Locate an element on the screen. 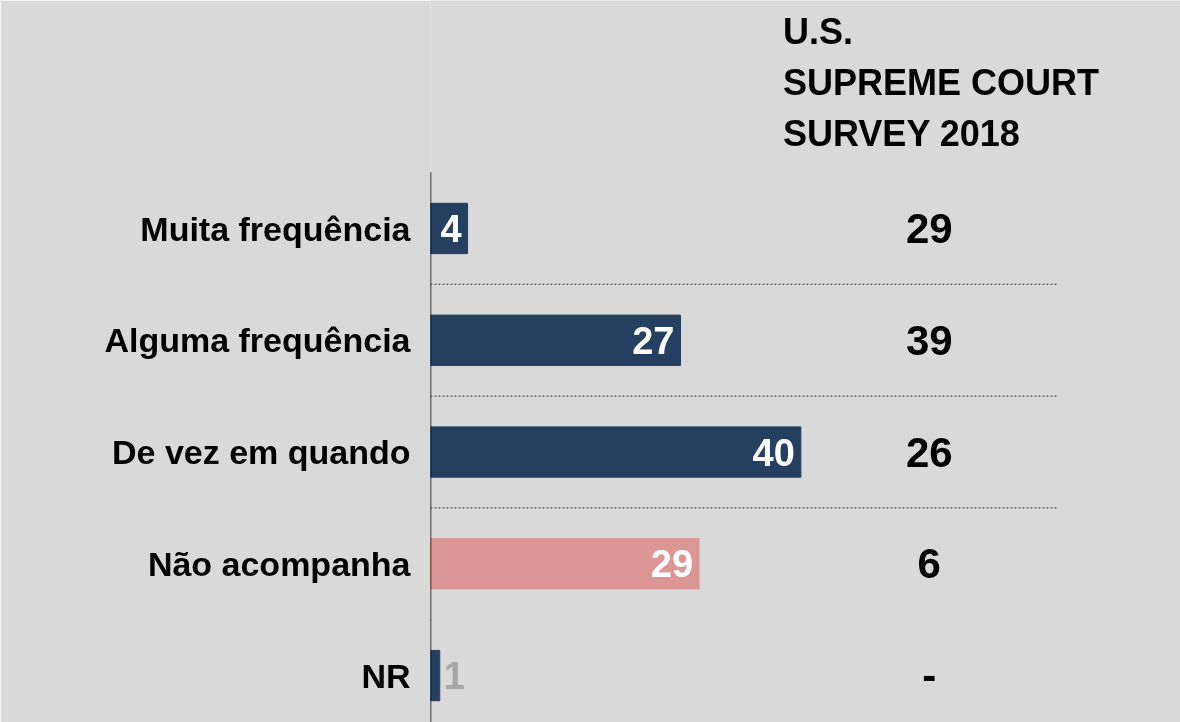  data-label: 40 is located at coordinates (773, 452).